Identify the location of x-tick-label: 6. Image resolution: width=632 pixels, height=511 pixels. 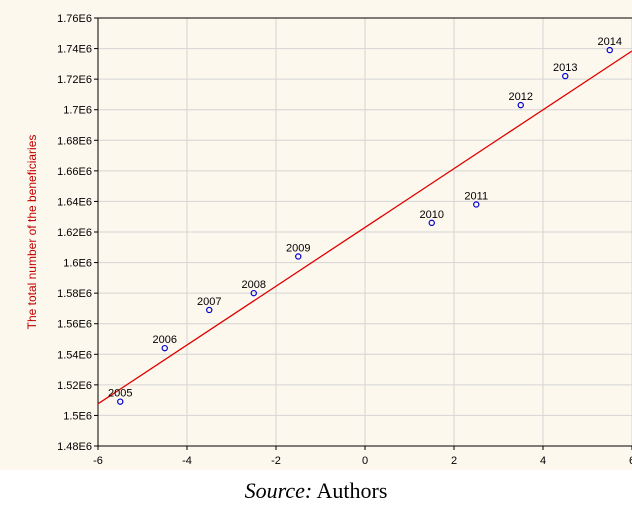
(630, 461).